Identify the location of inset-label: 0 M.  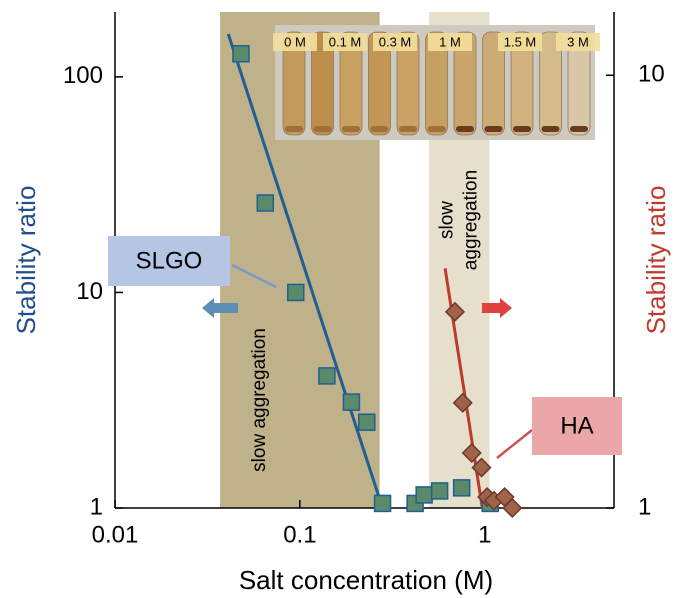
(295, 41).